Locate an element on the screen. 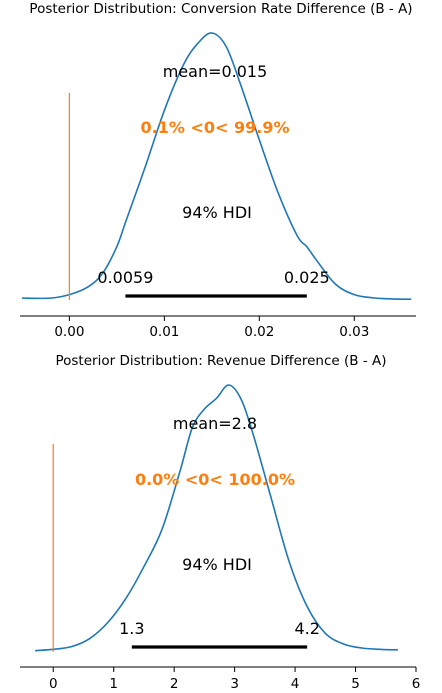 The image size is (442, 693). x-tick-label: 2 is located at coordinates (174, 684).